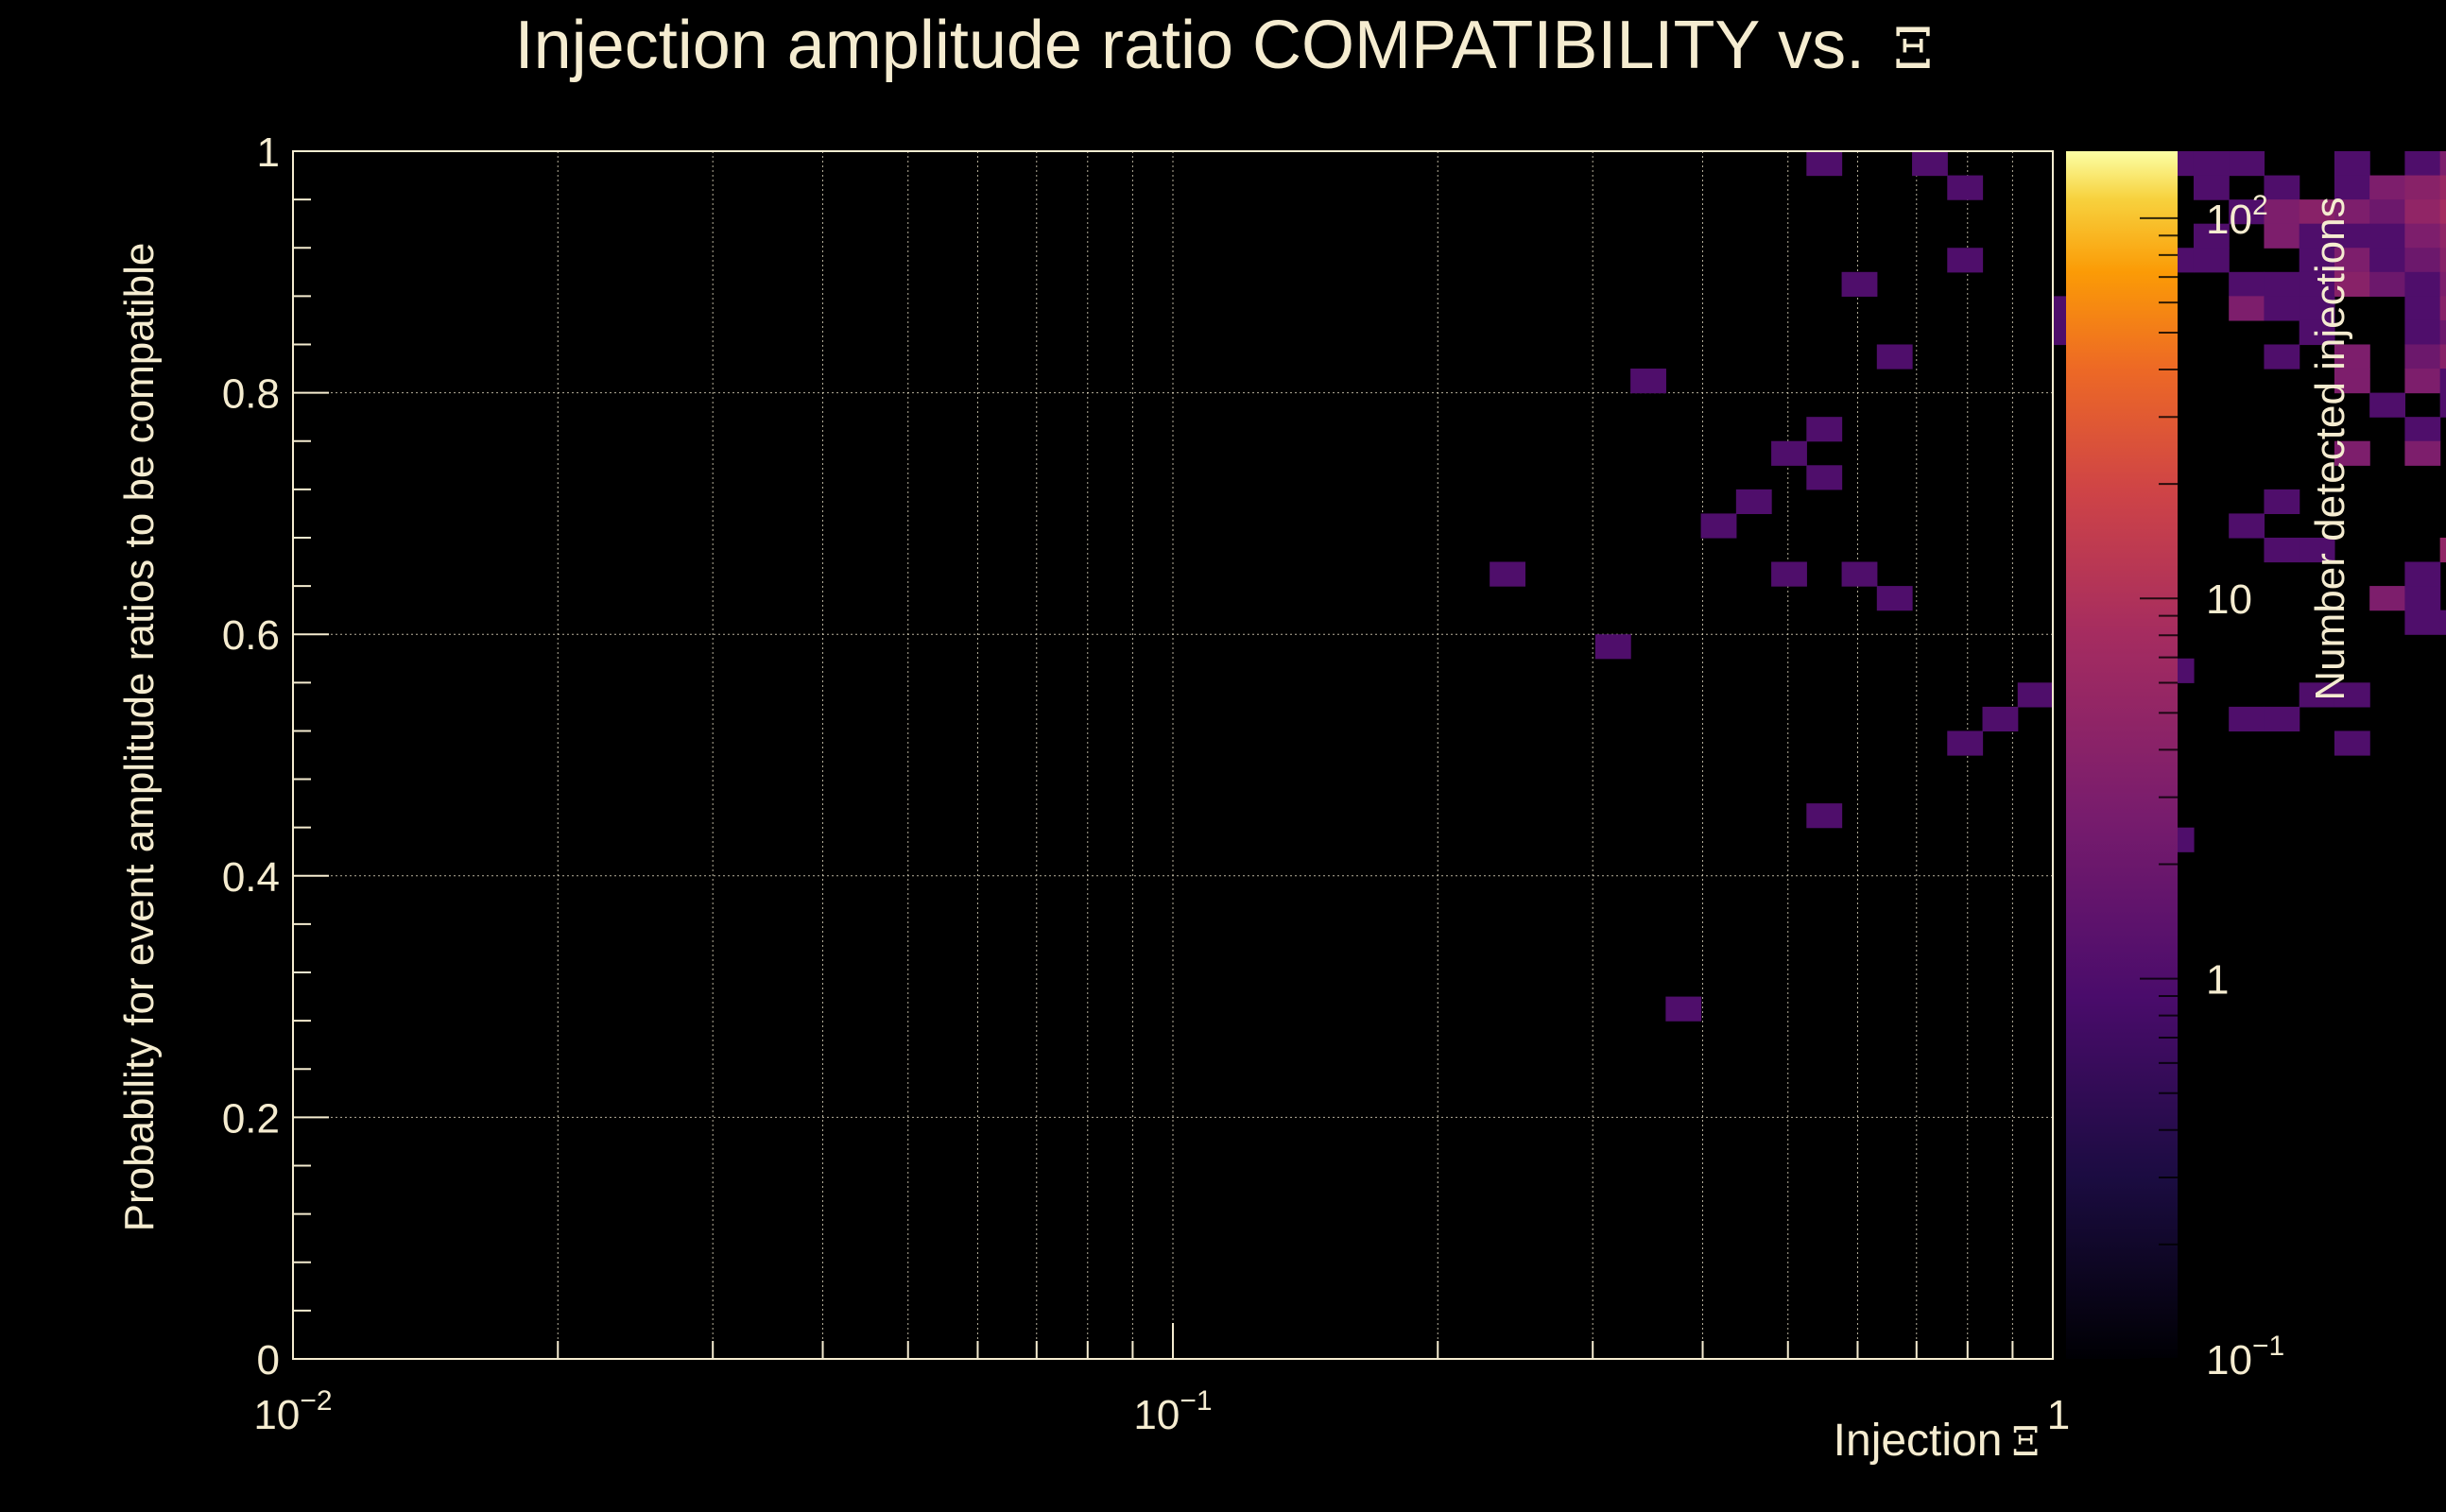 This screenshot has width=2446, height=1512. What do you see at coordinates (268, 1360) in the screenshot?
I see `y-tick-label: 0` at bounding box center [268, 1360].